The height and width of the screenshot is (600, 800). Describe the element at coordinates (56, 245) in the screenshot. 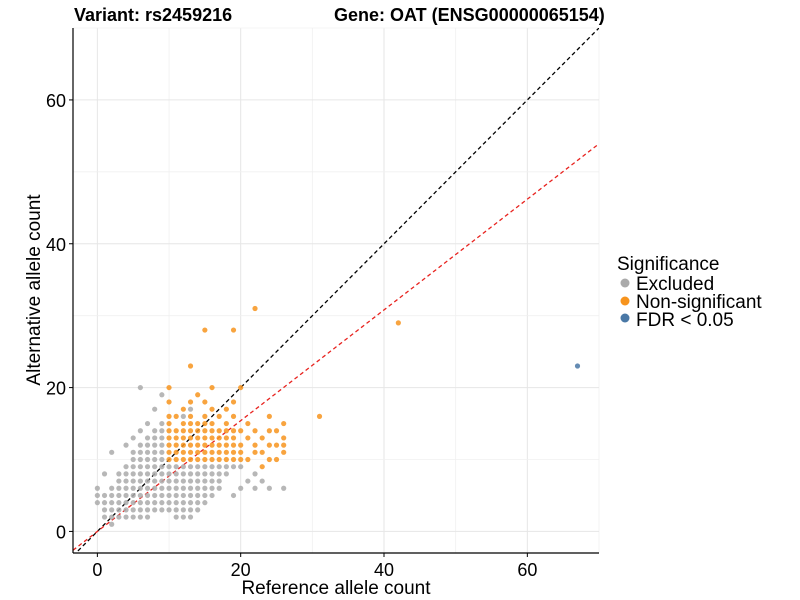

I see `y-tick-label: 40` at that location.